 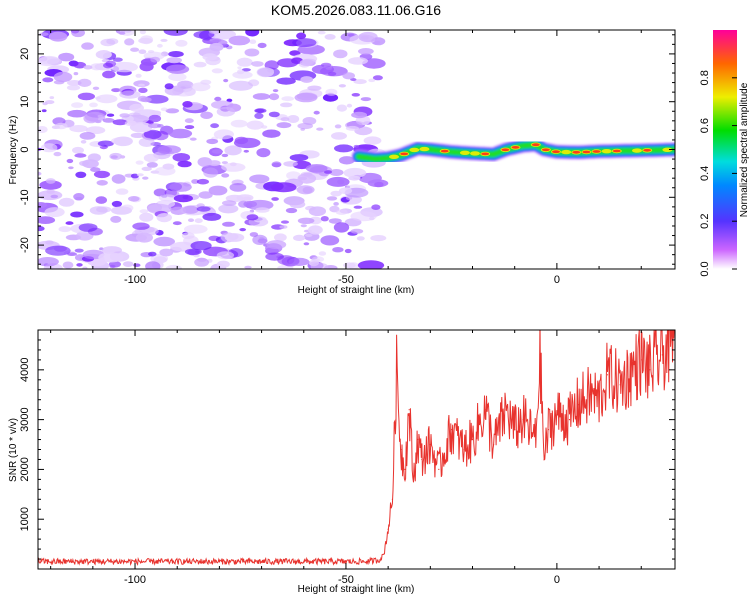 What do you see at coordinates (13, 150) in the screenshot?
I see `spectrogram-y-axis-label: Frequency (Hz)` at bounding box center [13, 150].